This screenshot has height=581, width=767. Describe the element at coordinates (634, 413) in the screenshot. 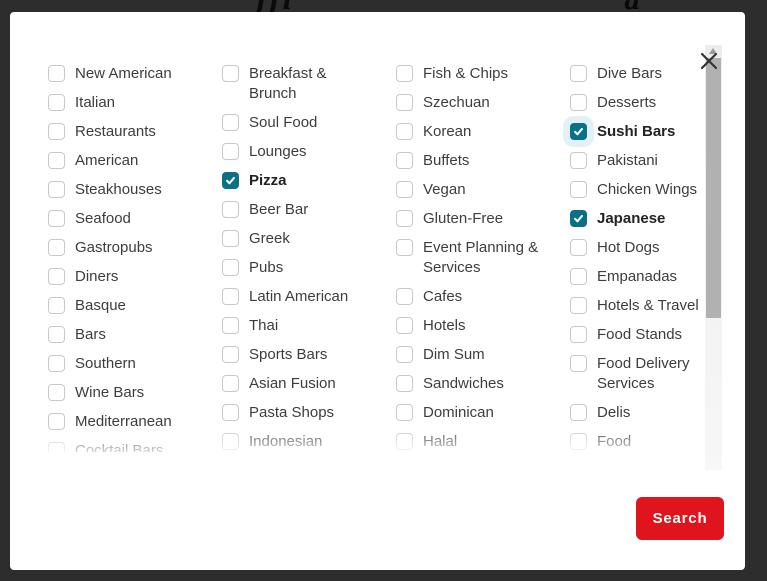

I see `category-option: Delis` at that location.